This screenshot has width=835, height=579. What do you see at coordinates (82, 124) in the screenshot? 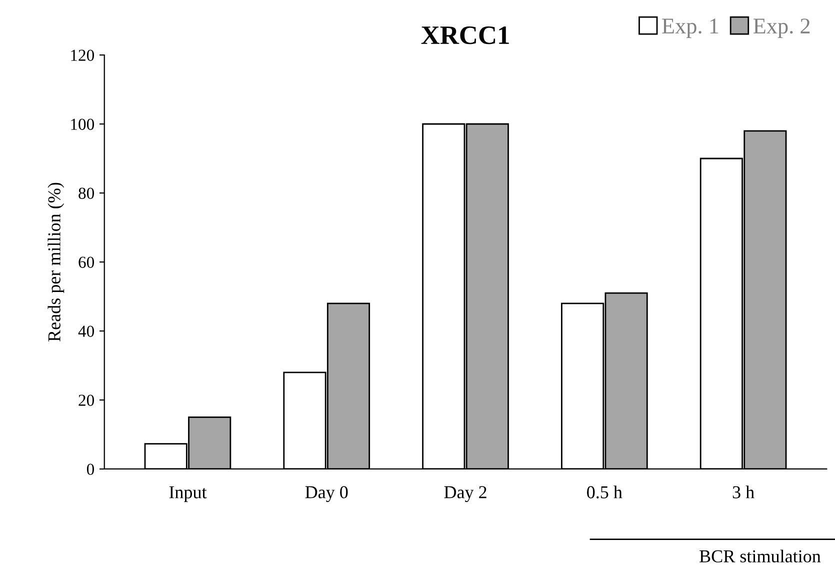
I see `y-tick-label: 100` at bounding box center [82, 124].